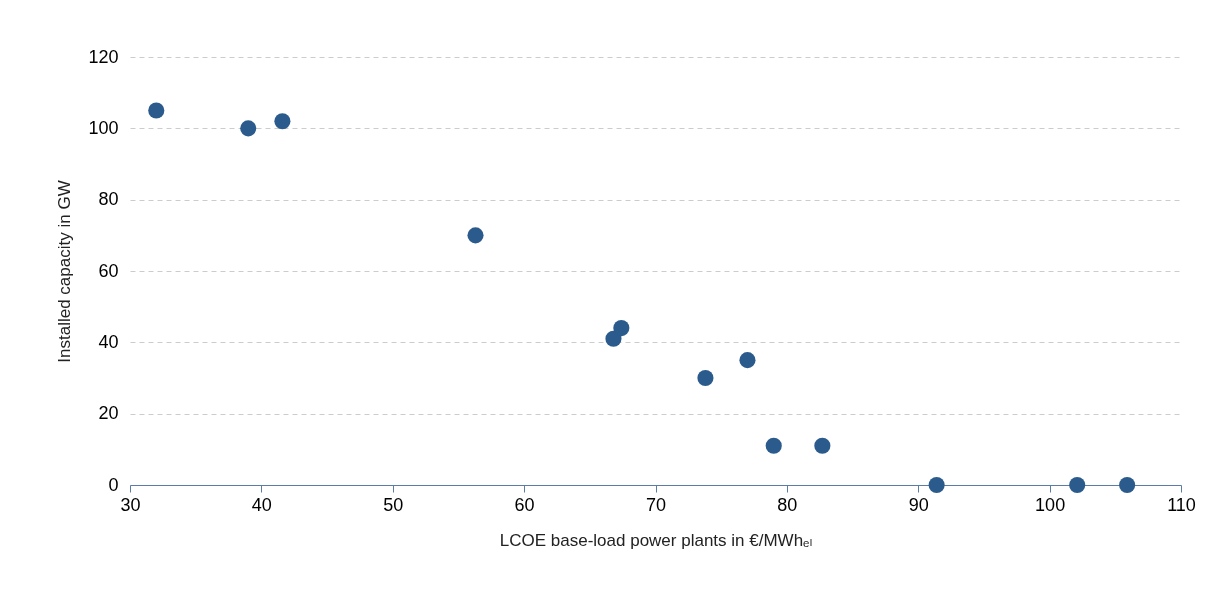  Describe the element at coordinates (108, 341) in the screenshot. I see `y-tick-label: 40` at that location.